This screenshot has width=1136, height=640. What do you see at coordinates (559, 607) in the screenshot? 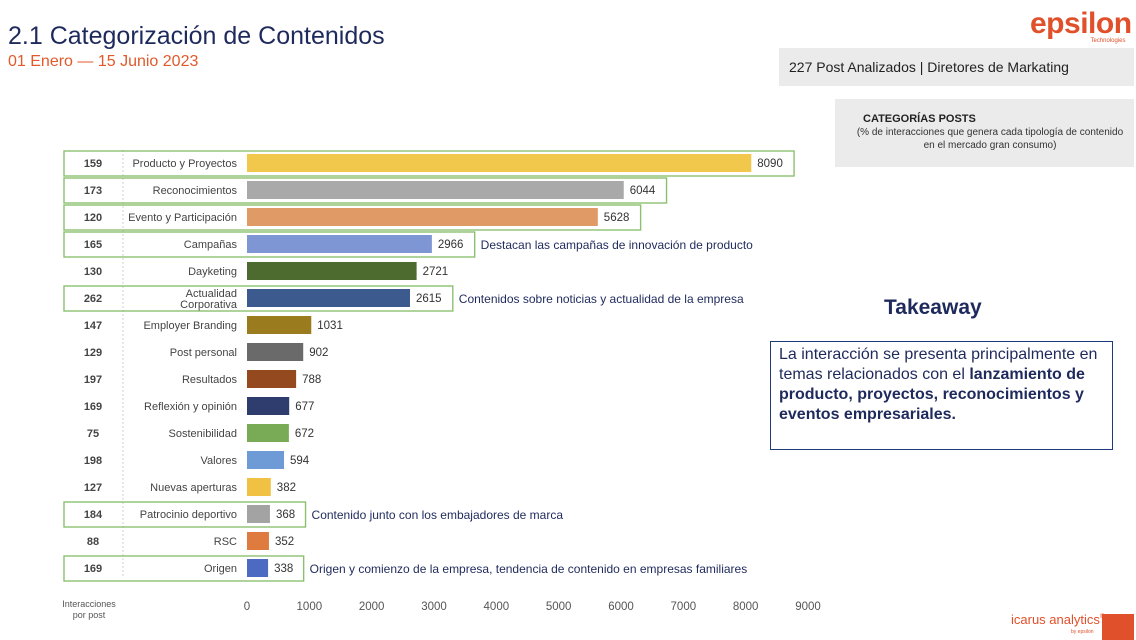
I see `x-tick-label: 5000` at bounding box center [559, 607].